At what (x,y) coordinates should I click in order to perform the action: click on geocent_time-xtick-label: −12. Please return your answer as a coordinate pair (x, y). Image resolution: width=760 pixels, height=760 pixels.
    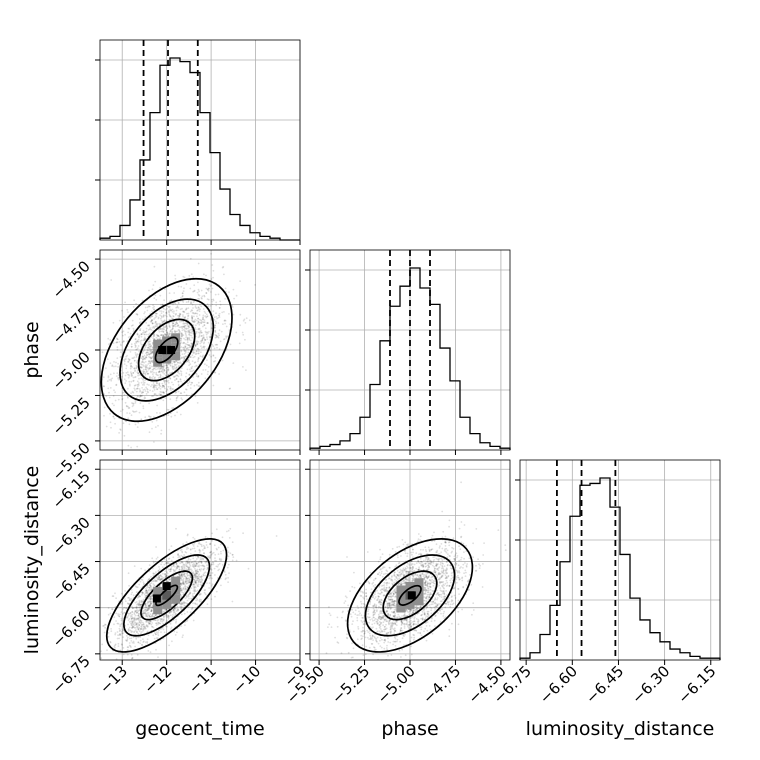
    Looking at the image, I should click on (157, 679).